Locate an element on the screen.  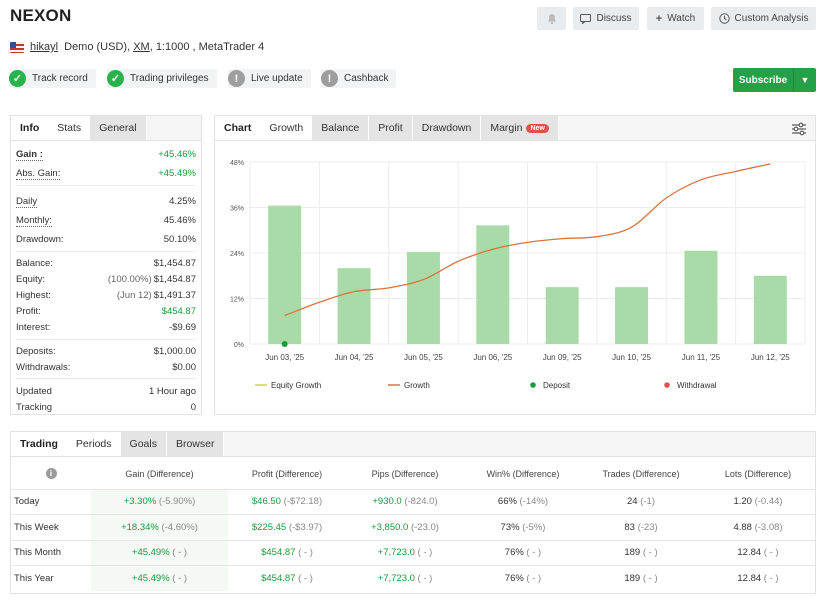
cell-value: 73% is located at coordinates (510, 527).